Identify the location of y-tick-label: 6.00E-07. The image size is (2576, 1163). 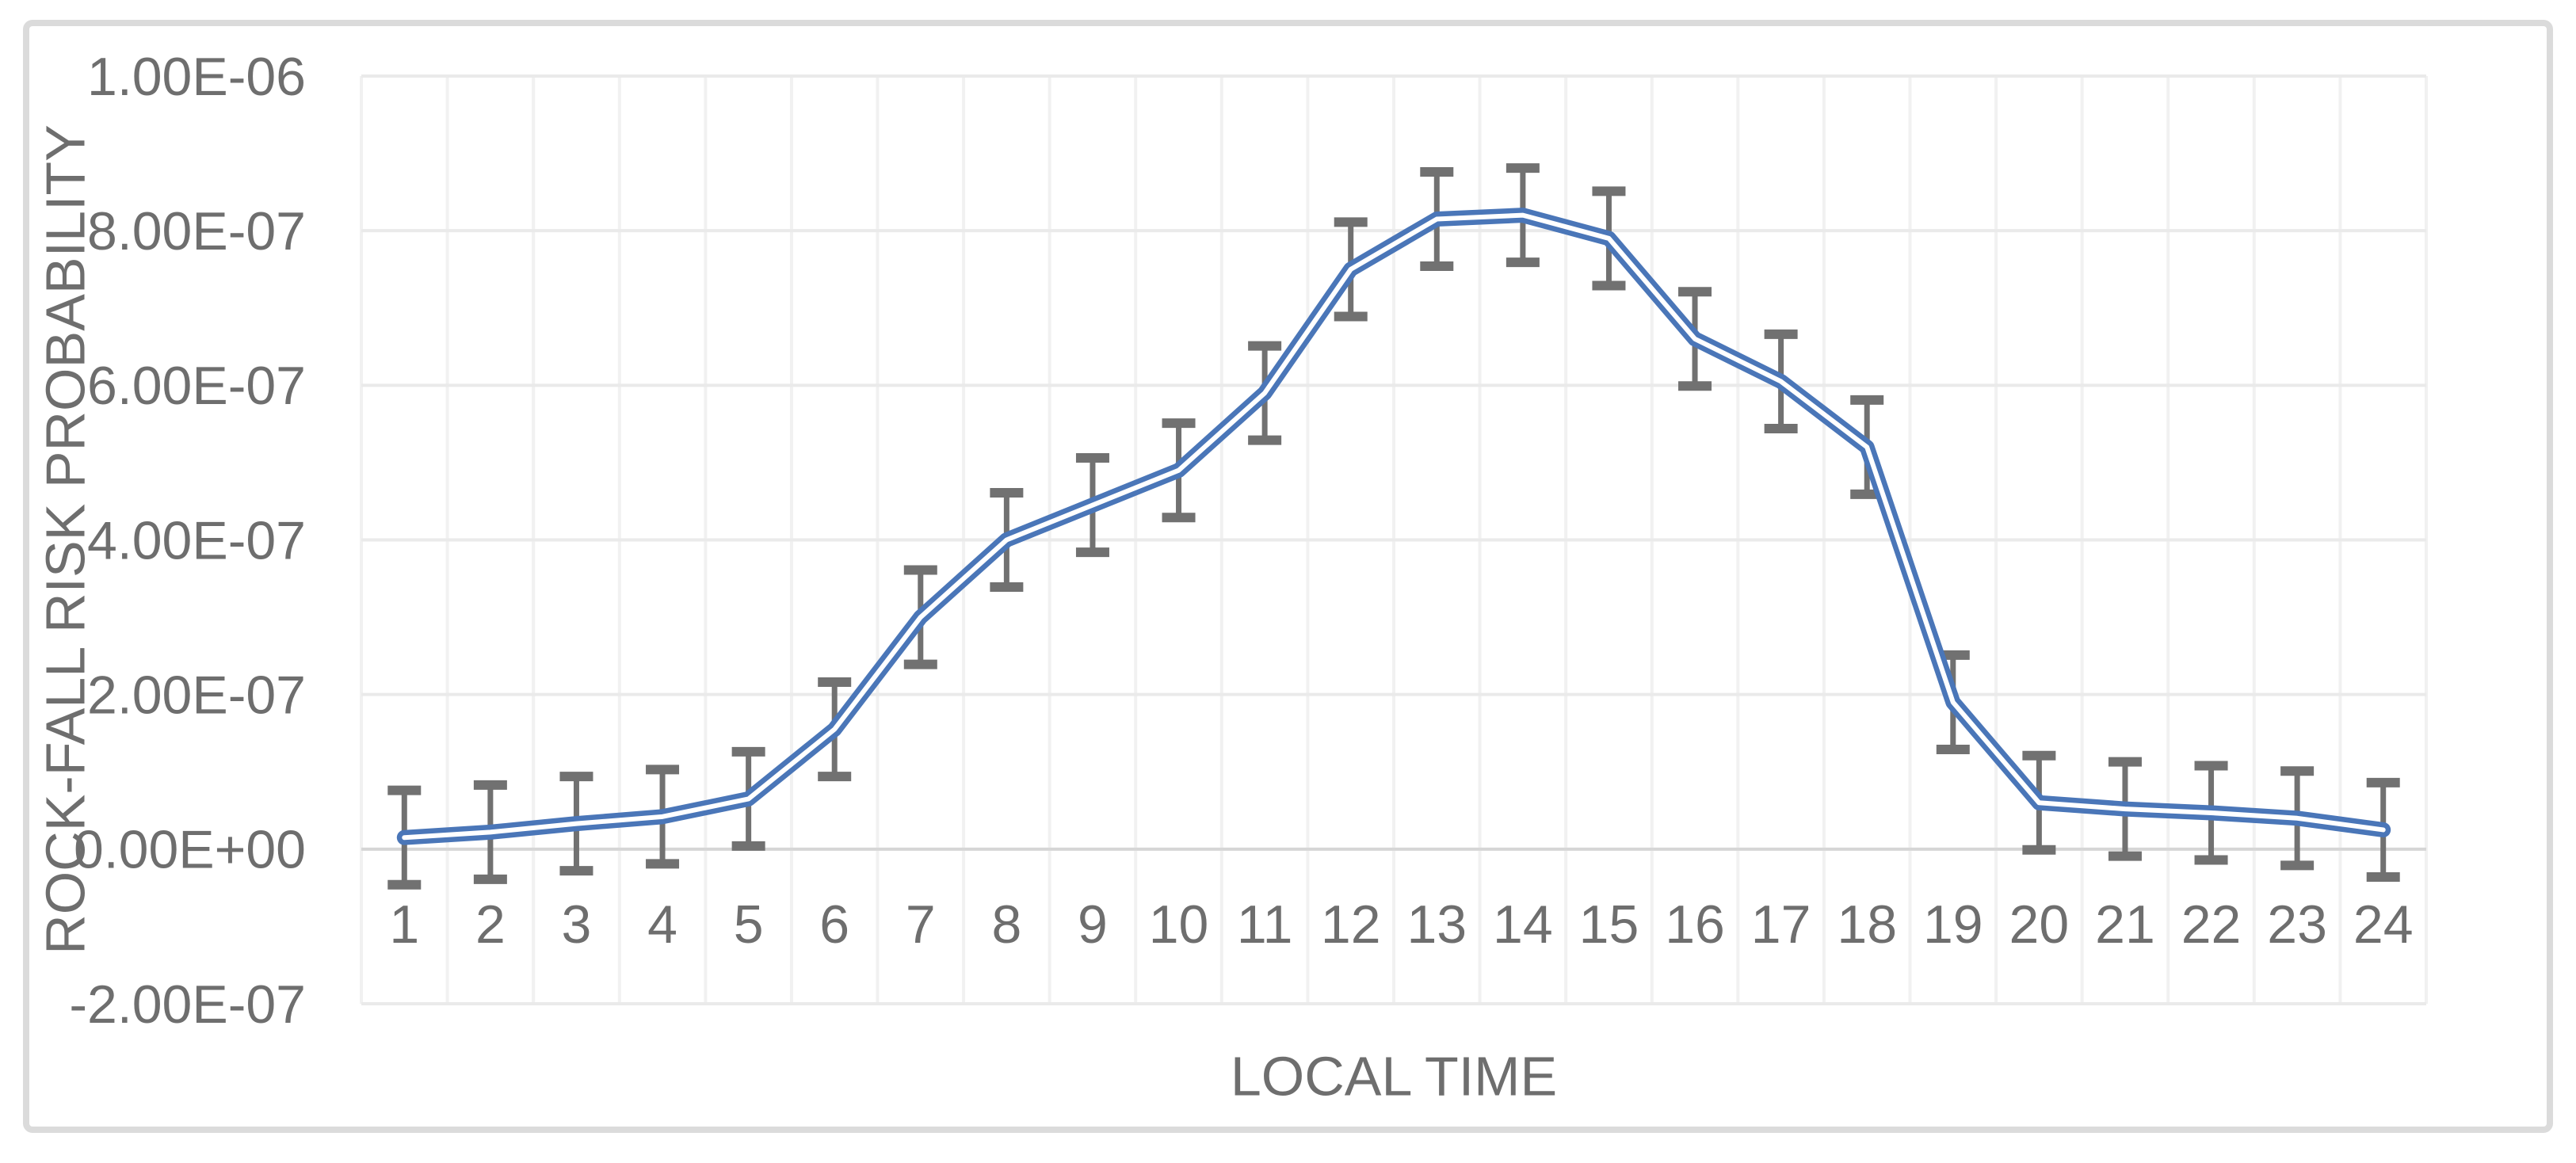
(196, 386).